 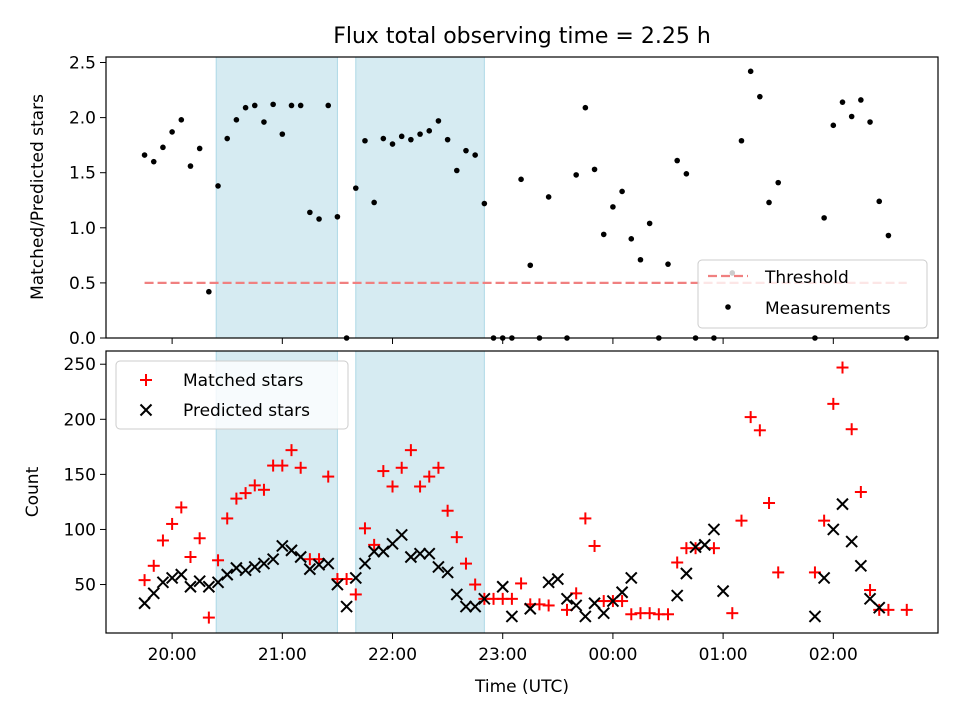 I want to click on y-tick-label: 250, so click(x=80, y=365).